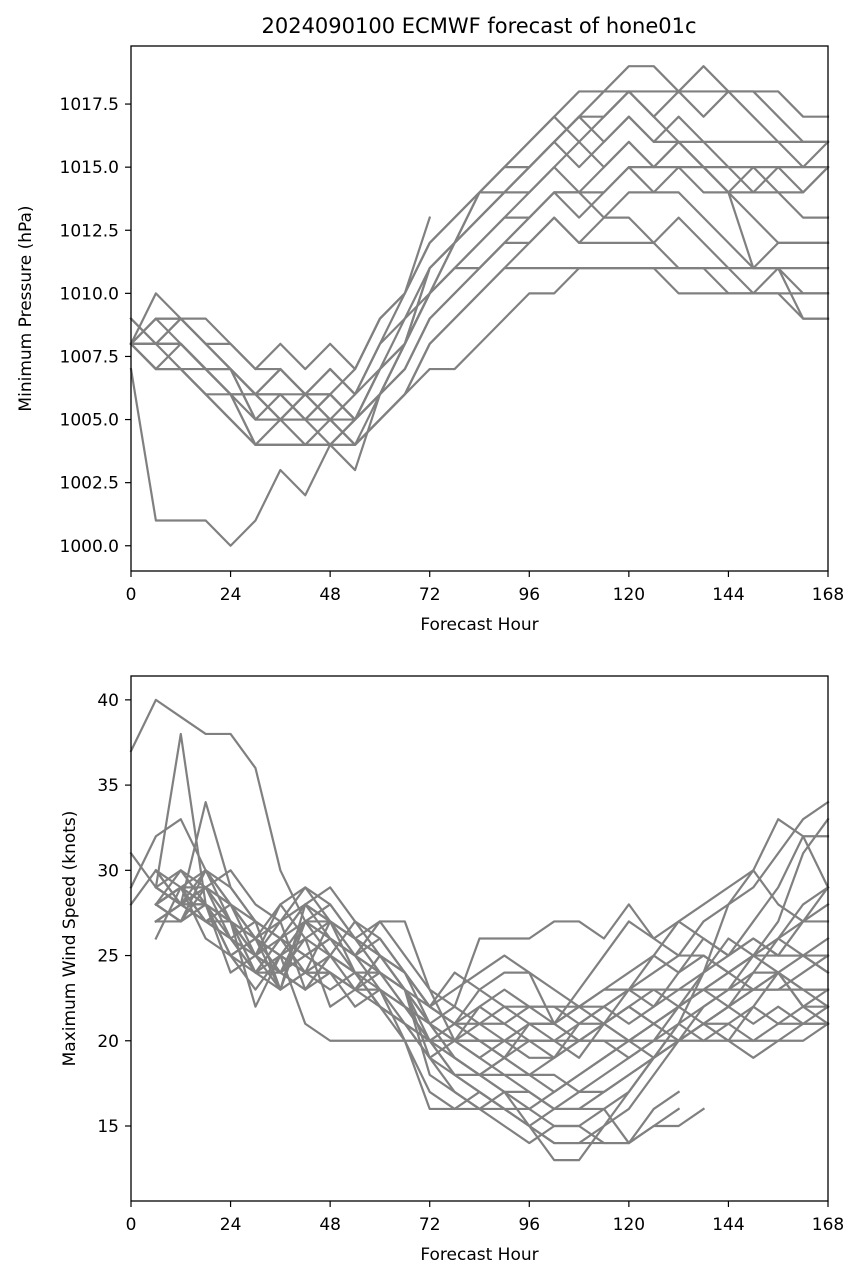  What do you see at coordinates (89, 547) in the screenshot?
I see `pressure-y-tick-label: 1000.0` at bounding box center [89, 547].